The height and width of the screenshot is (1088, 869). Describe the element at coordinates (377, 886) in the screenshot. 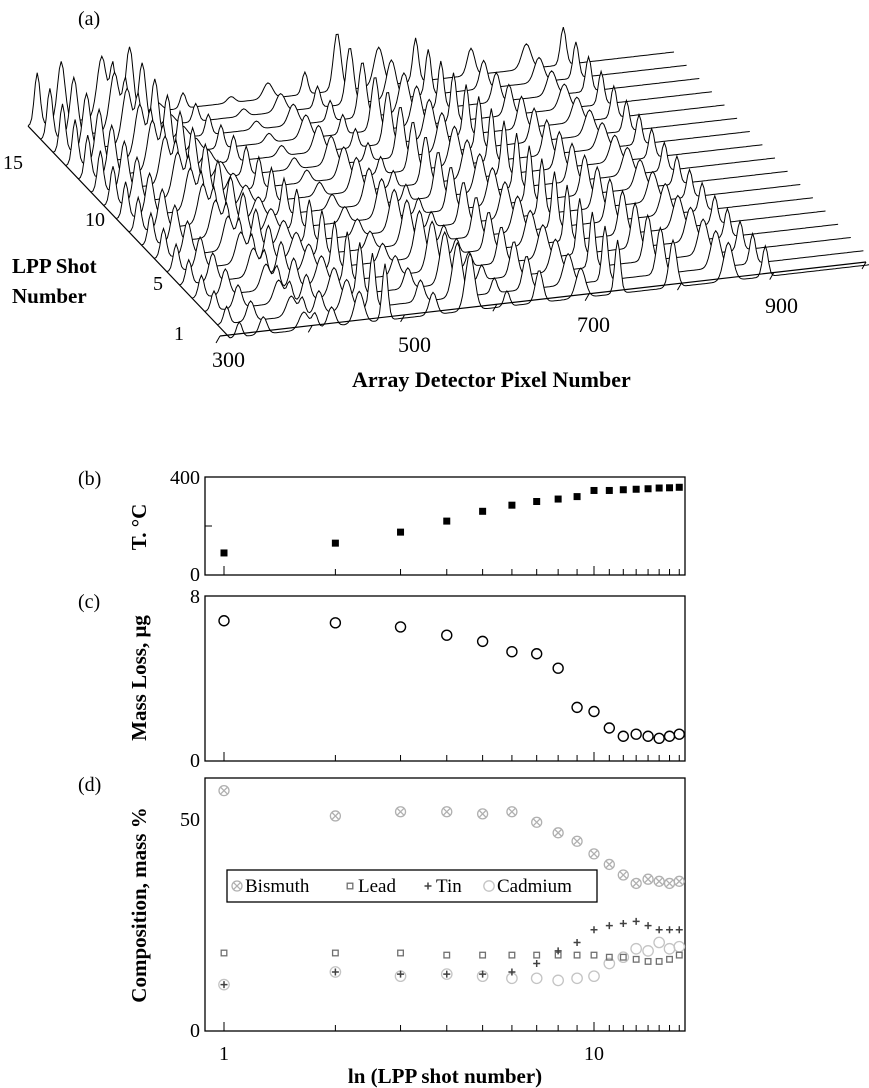

I see `legend-lead: Lead` at that location.